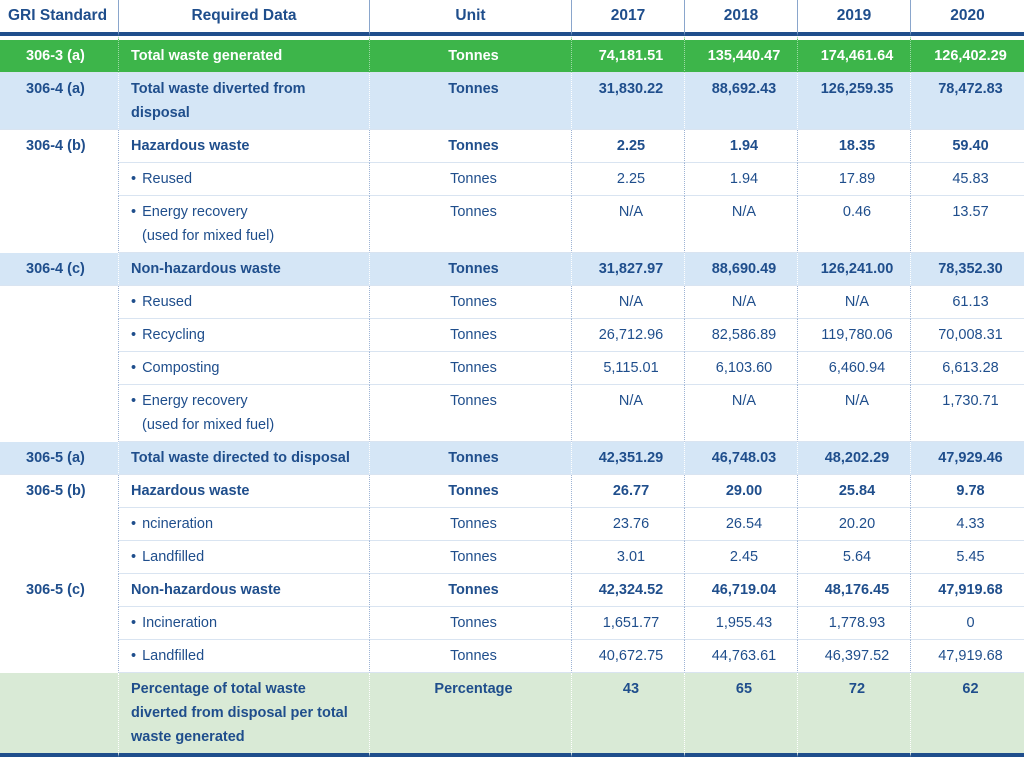 The width and height of the screenshot is (1024, 757). Describe the element at coordinates (967, 458) in the screenshot. I see `value-2020: 47,929.46` at that location.